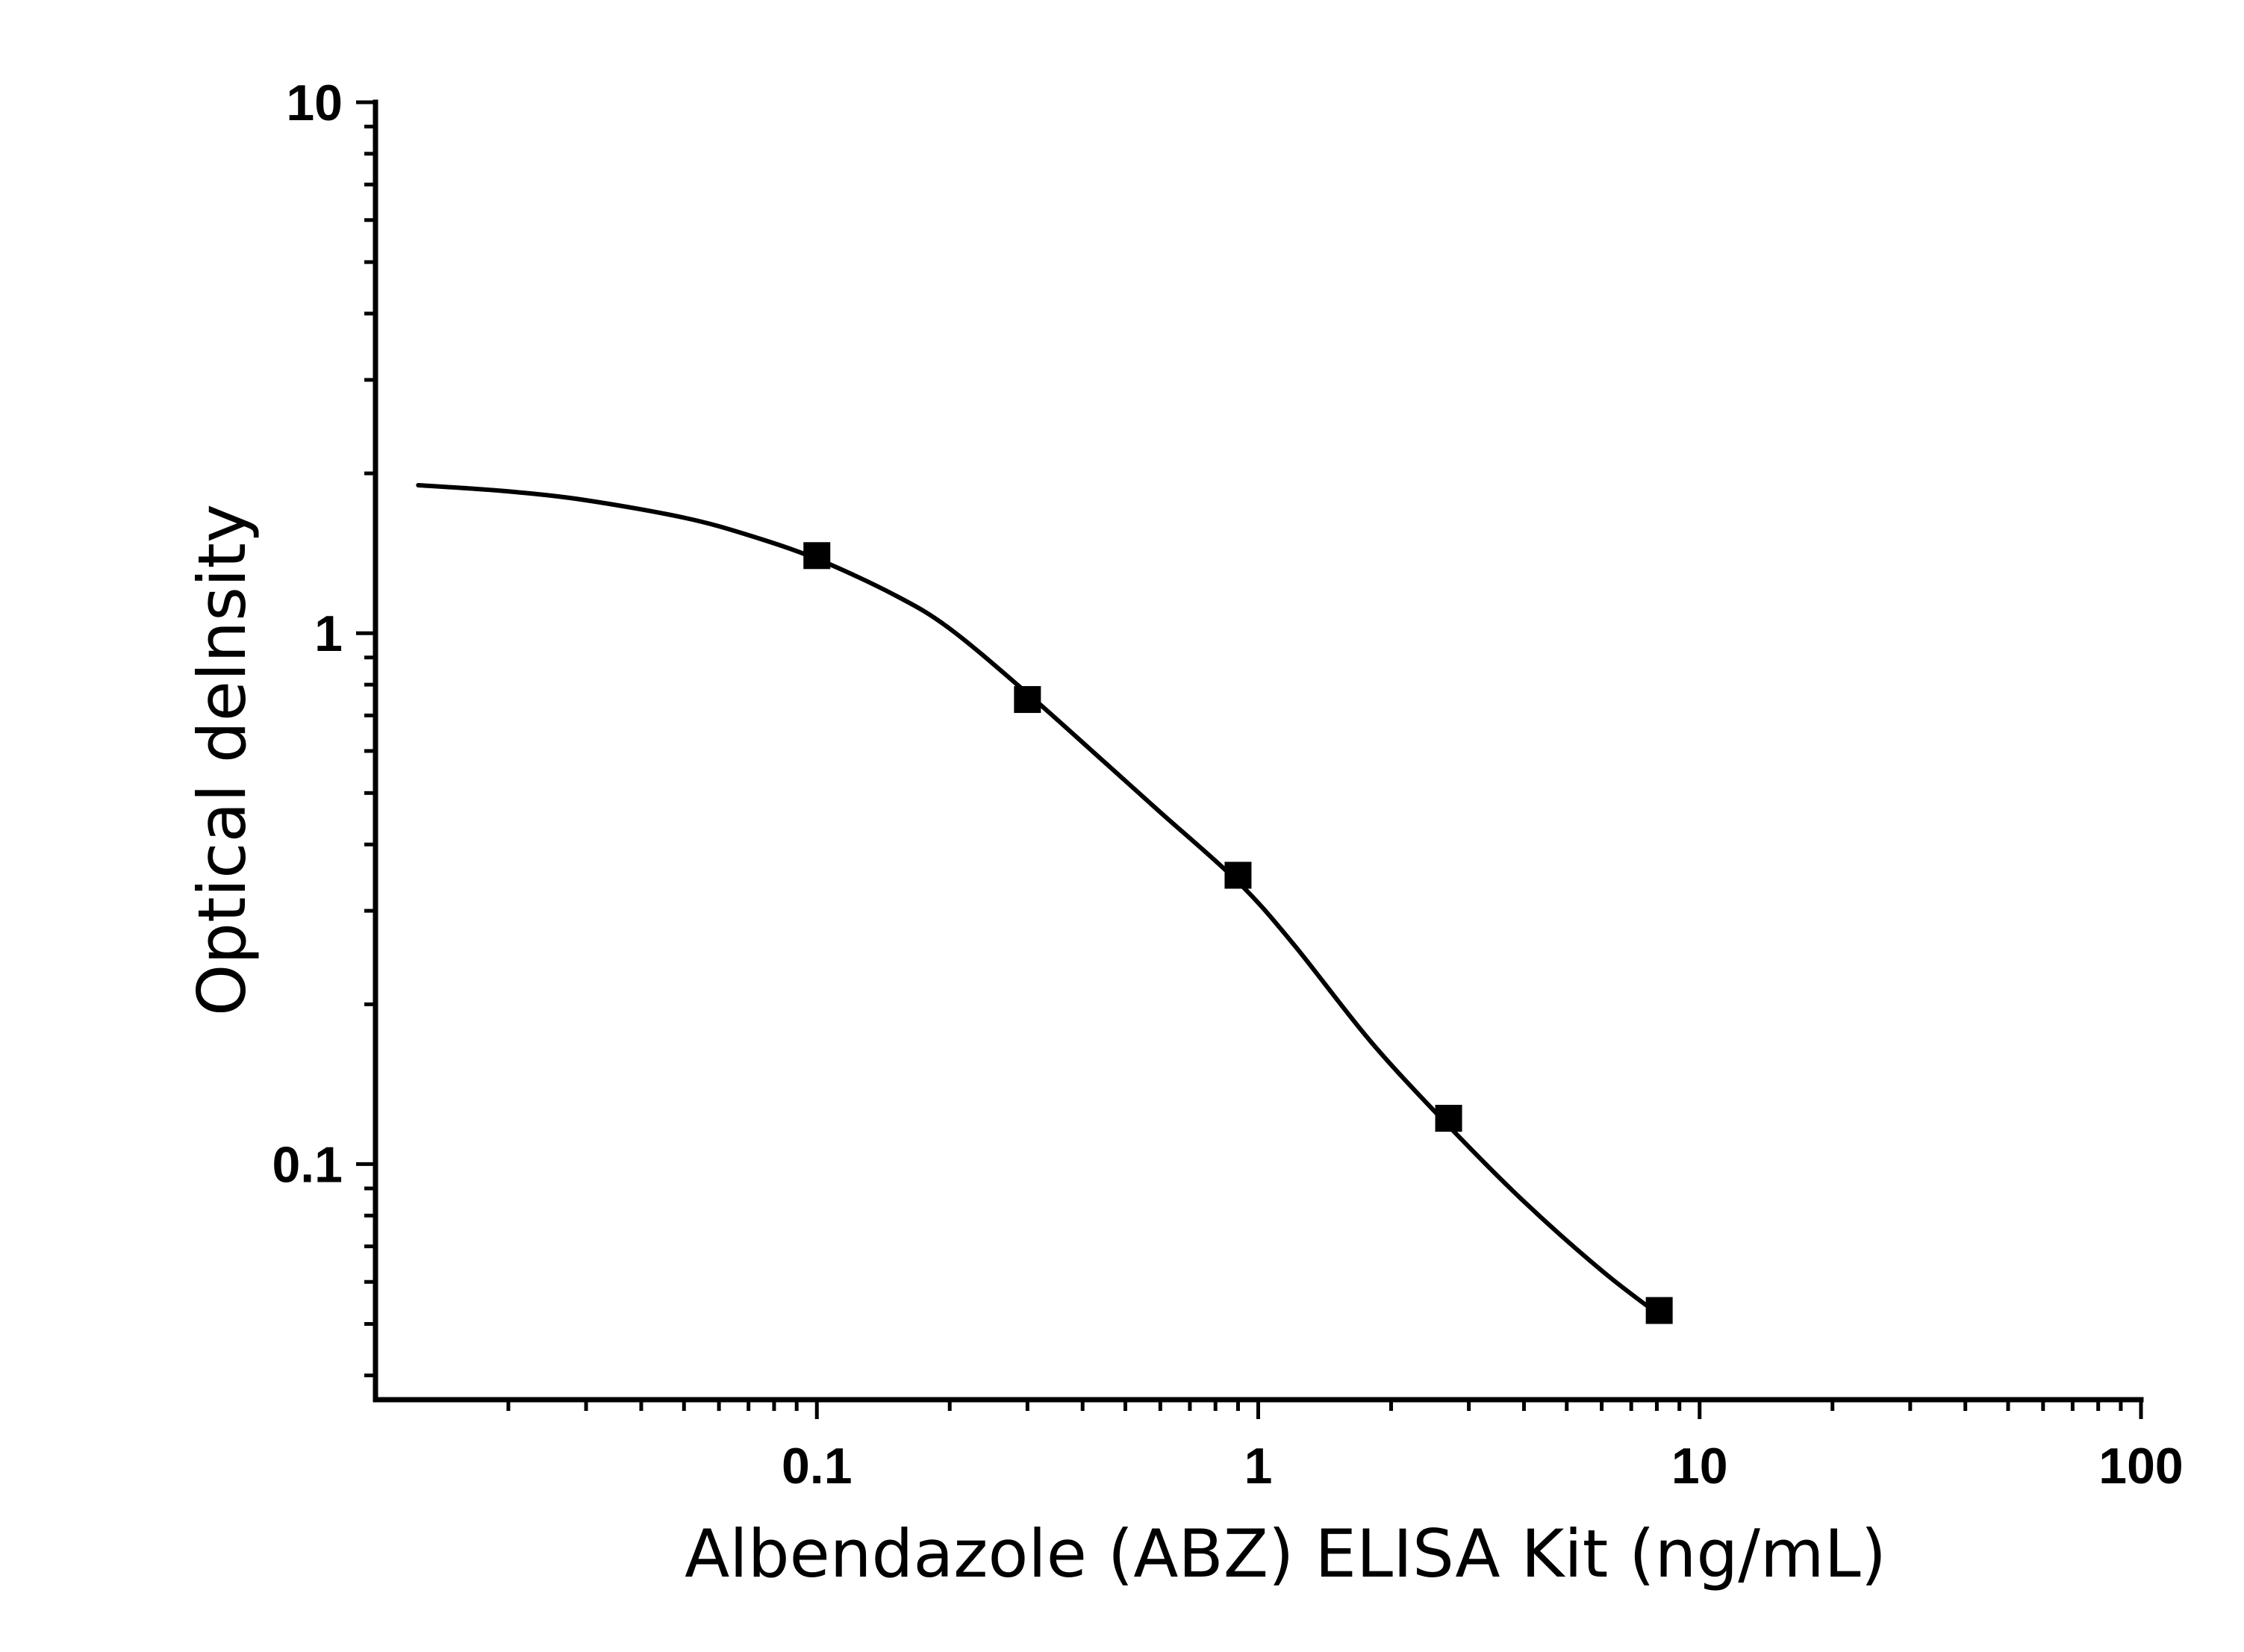 Image resolution: width=2244 pixels, height=1652 pixels. What do you see at coordinates (307, 1164) in the screenshot?
I see `y-tick-label: 0.1` at bounding box center [307, 1164].